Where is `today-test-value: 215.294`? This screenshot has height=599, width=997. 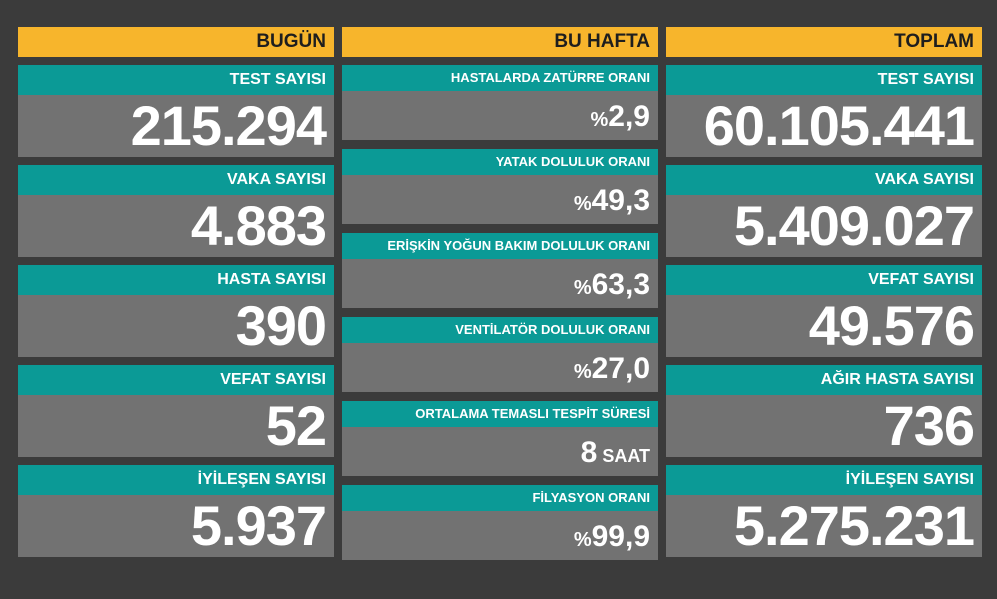 today-test-value: 215.294 is located at coordinates (176, 126).